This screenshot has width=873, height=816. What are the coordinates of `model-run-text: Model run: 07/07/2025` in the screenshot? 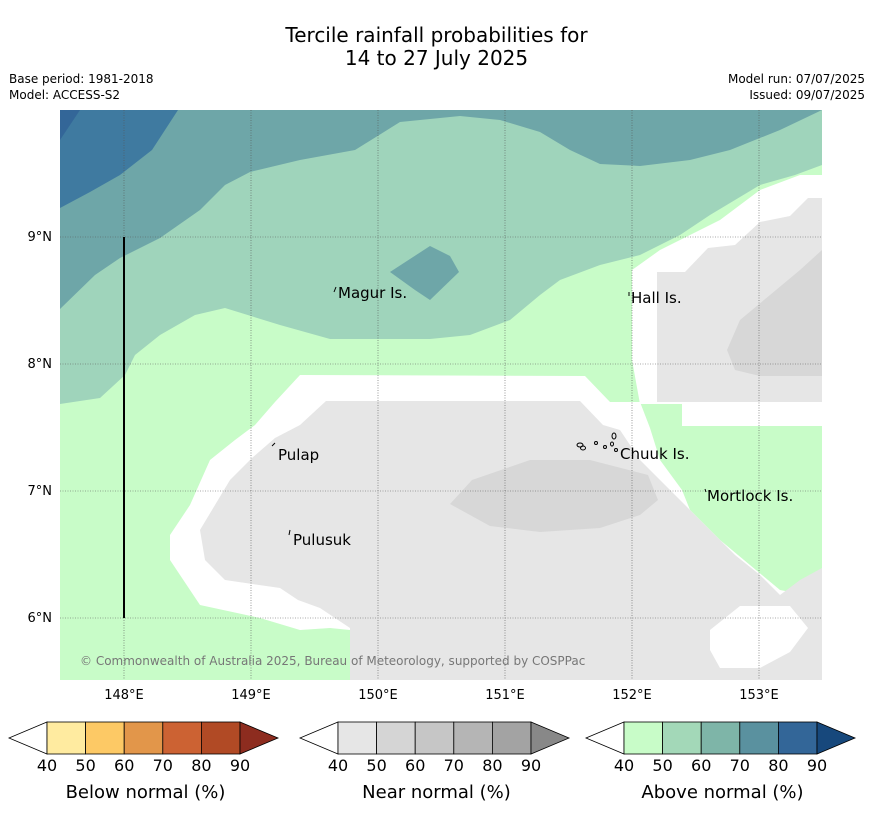 It's located at (796, 79).